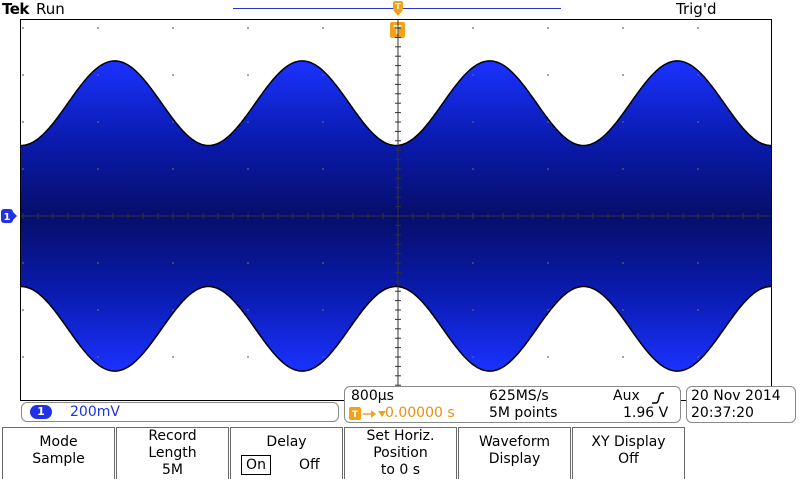  I want to click on delay-softkey: Delay On Off, so click(286, 453).